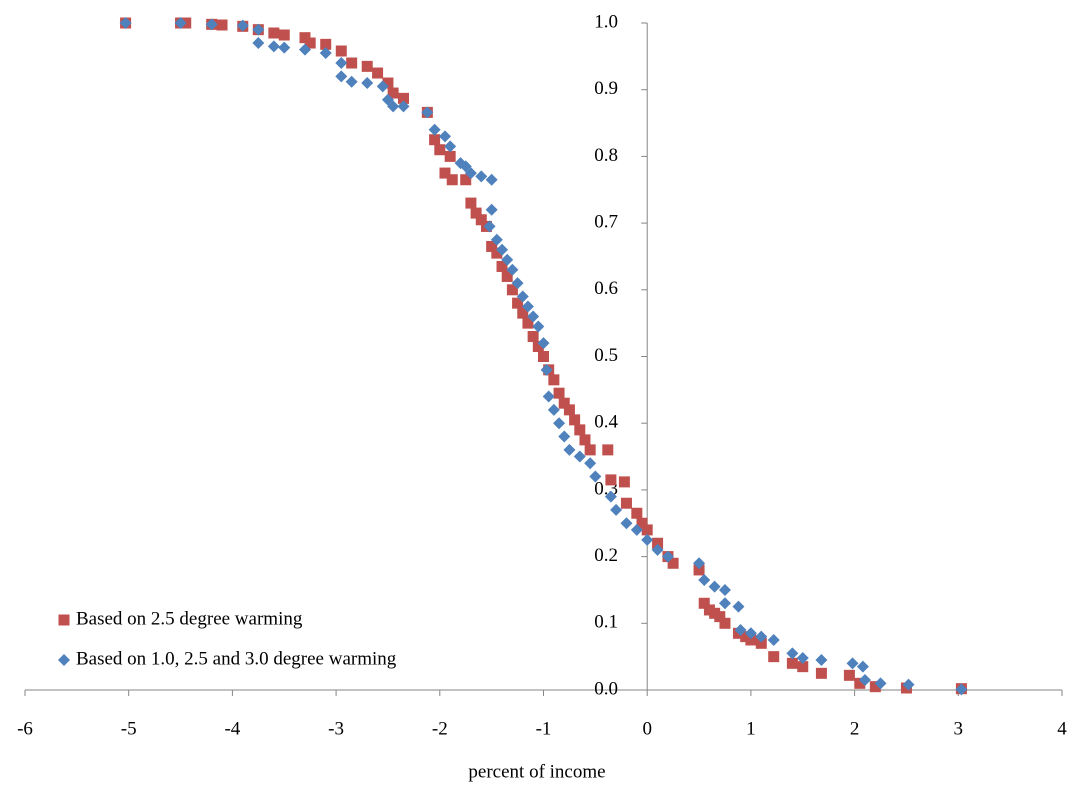 Image resolution: width=1077 pixels, height=790 pixels. Describe the element at coordinates (959, 728) in the screenshot. I see `x-tick-label: 3` at that location.